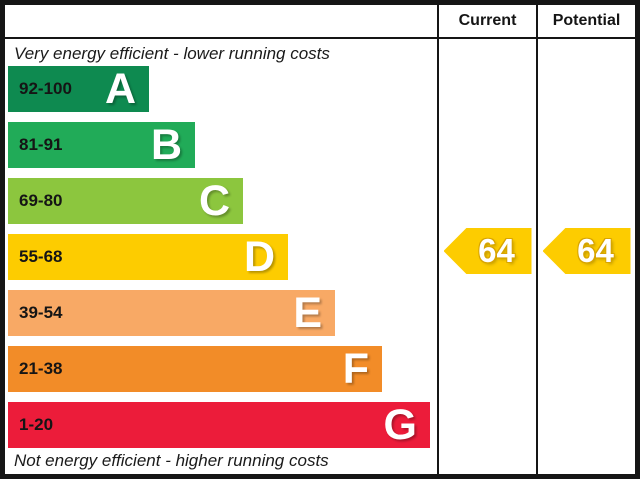 The width and height of the screenshot is (640, 479). Describe the element at coordinates (125, 201) in the screenshot. I see `band-bar-c: 69-80 C` at that location.